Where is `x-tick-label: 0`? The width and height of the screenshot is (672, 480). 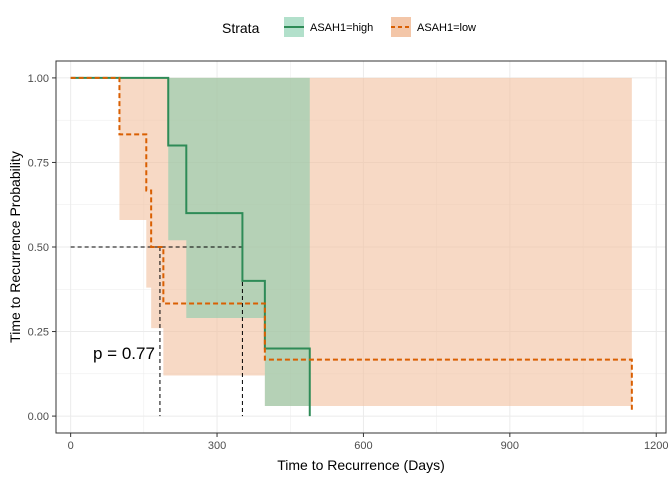
x-tick-label: 0 is located at coordinates (71, 446).